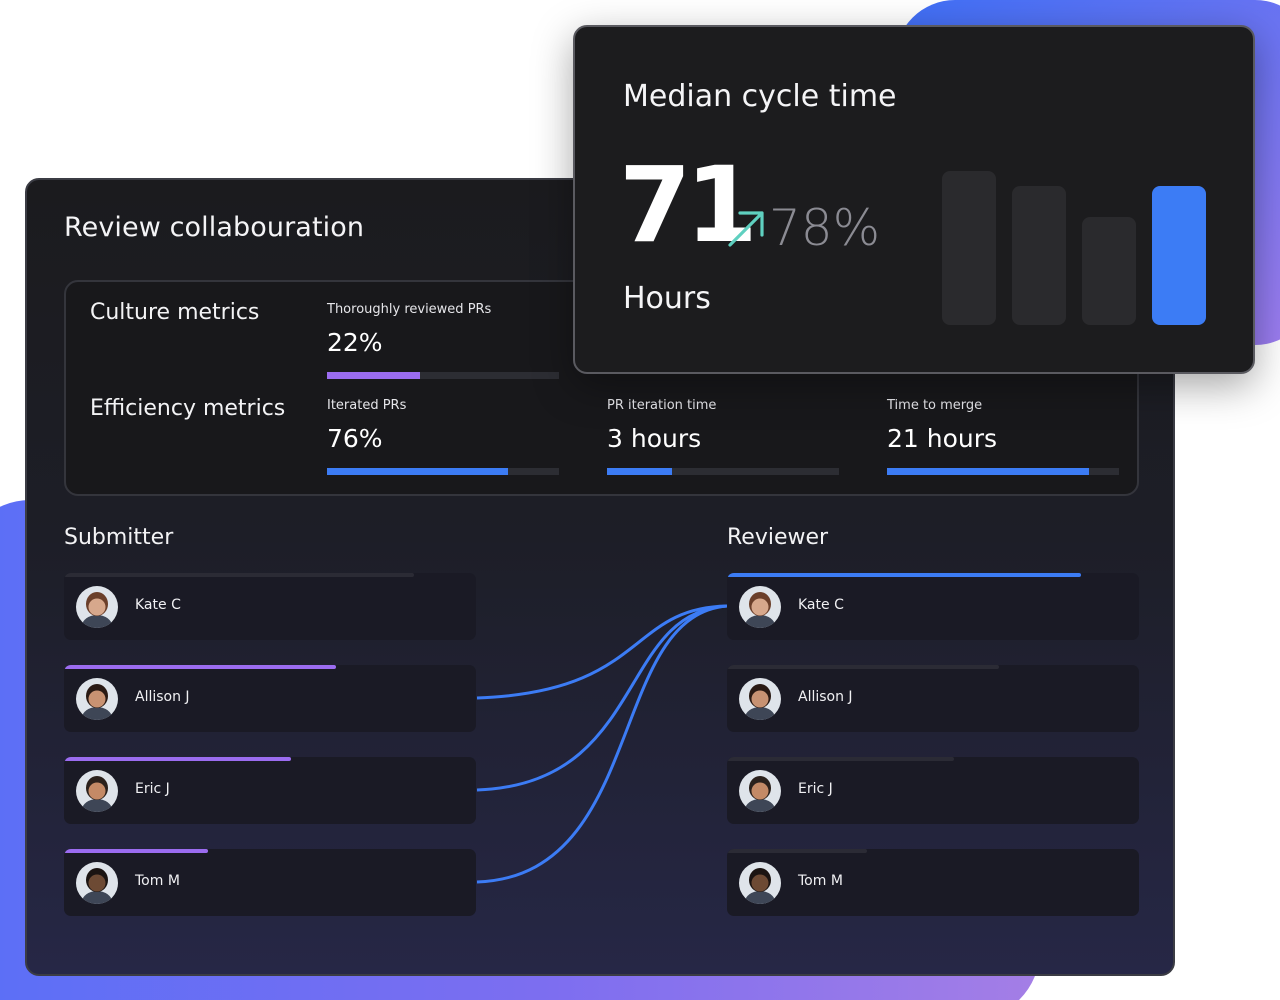 Image resolution: width=1280 pixels, height=1000 pixels. What do you see at coordinates (746, 229) in the screenshot?
I see `arrow-up-right-icon` at bounding box center [746, 229].